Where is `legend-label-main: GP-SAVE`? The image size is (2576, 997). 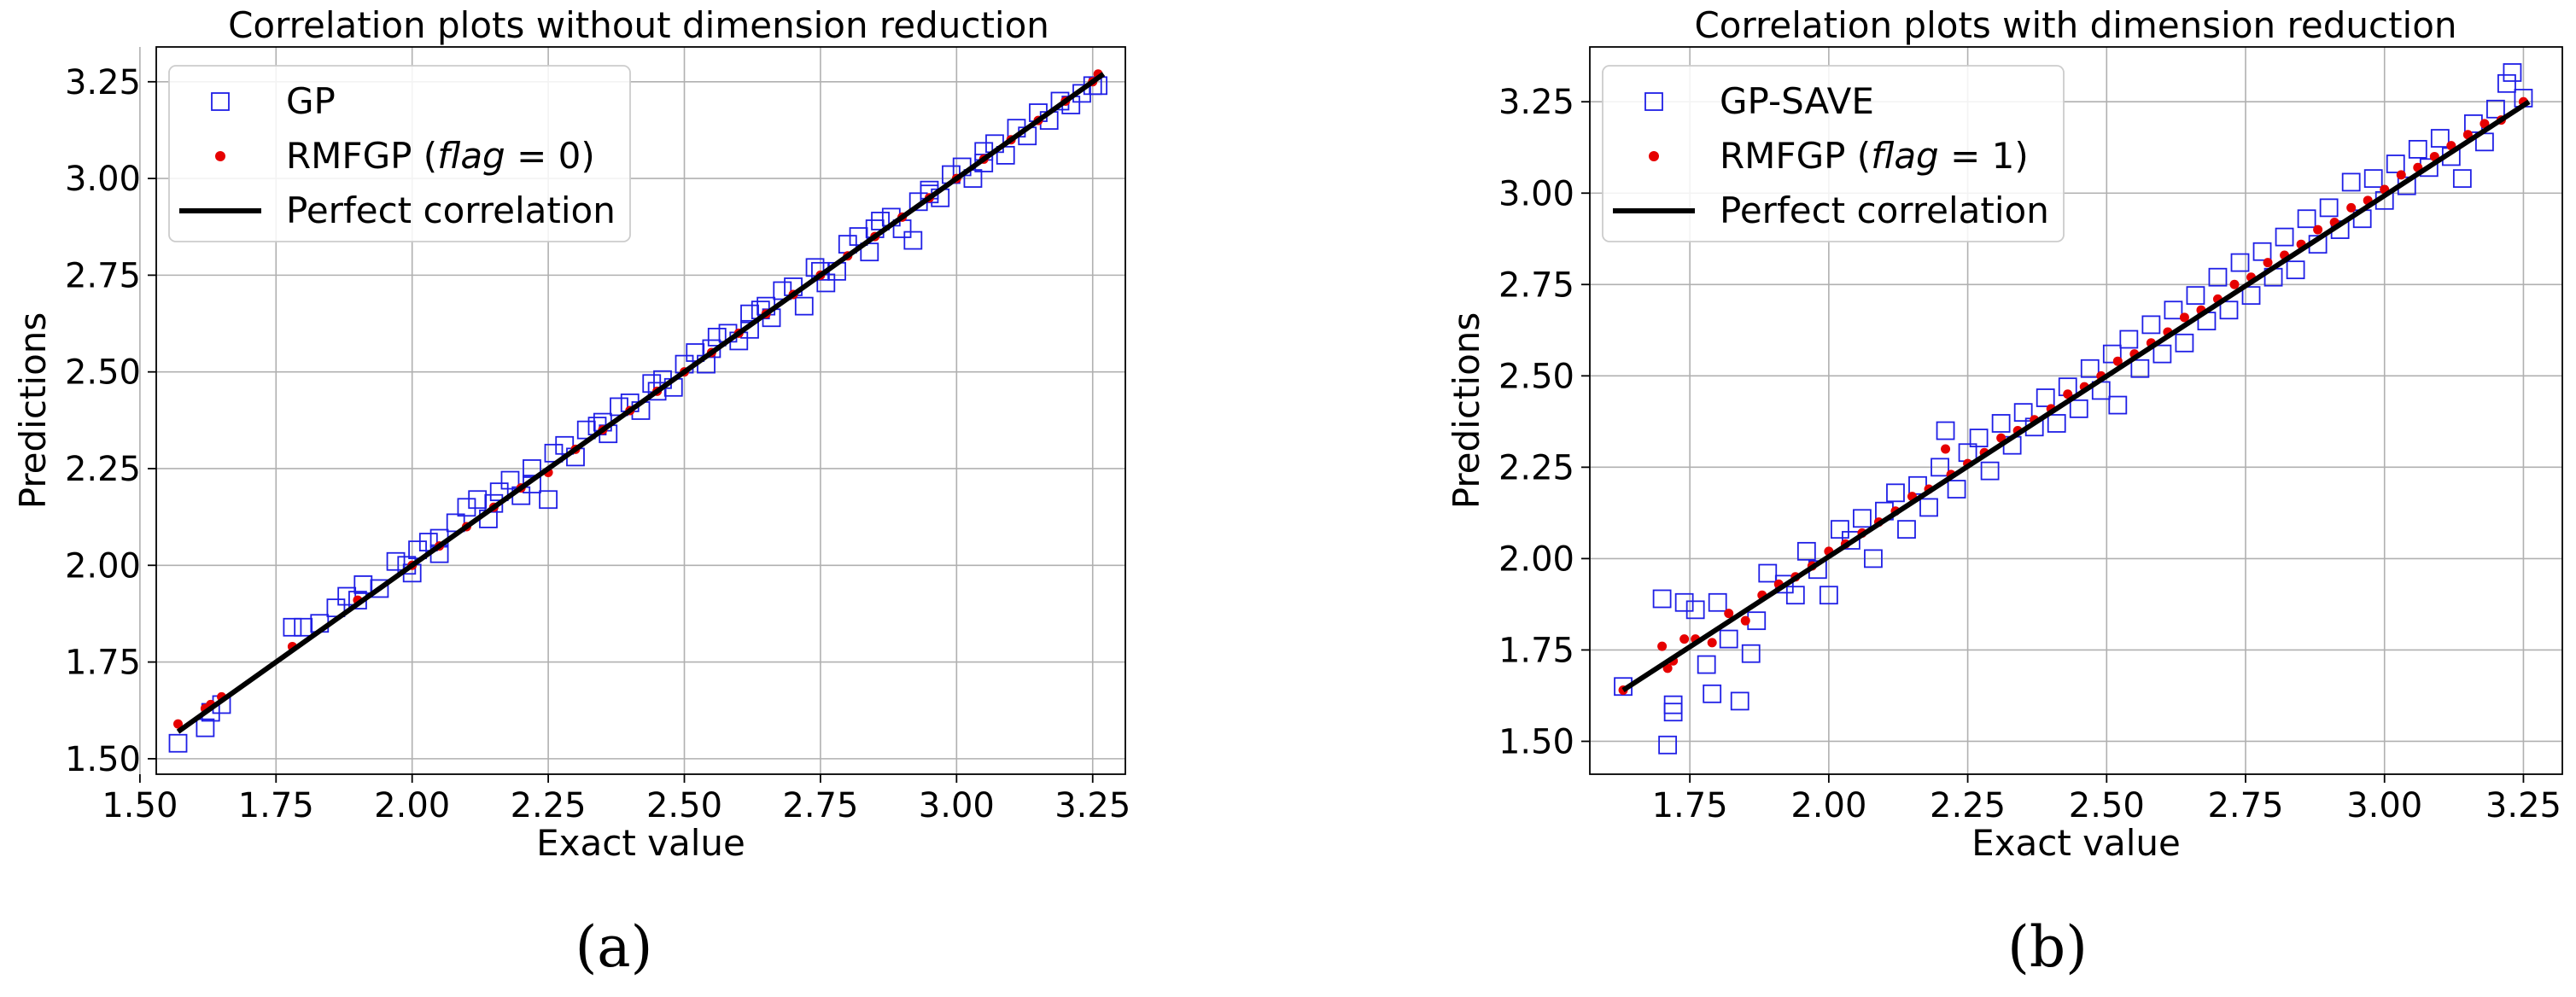 legend-label-main: GP-SAVE is located at coordinates (1797, 101).